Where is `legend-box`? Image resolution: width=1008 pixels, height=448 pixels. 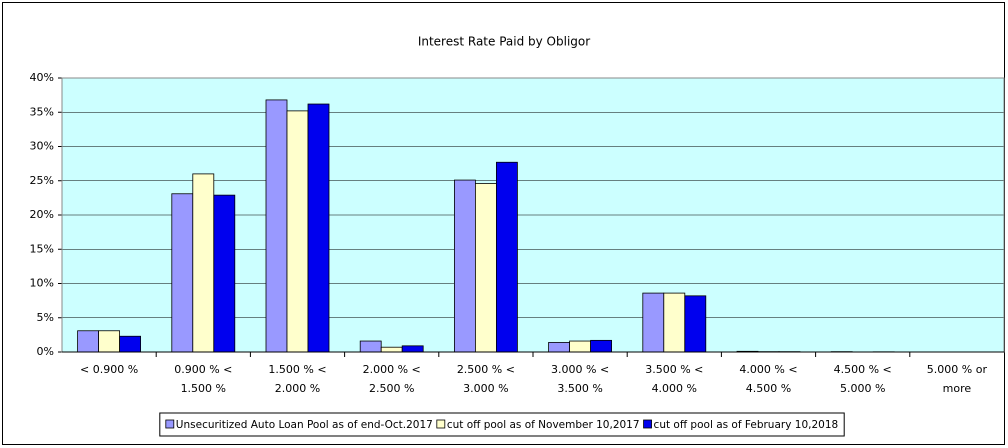 legend-box is located at coordinates (502, 424).